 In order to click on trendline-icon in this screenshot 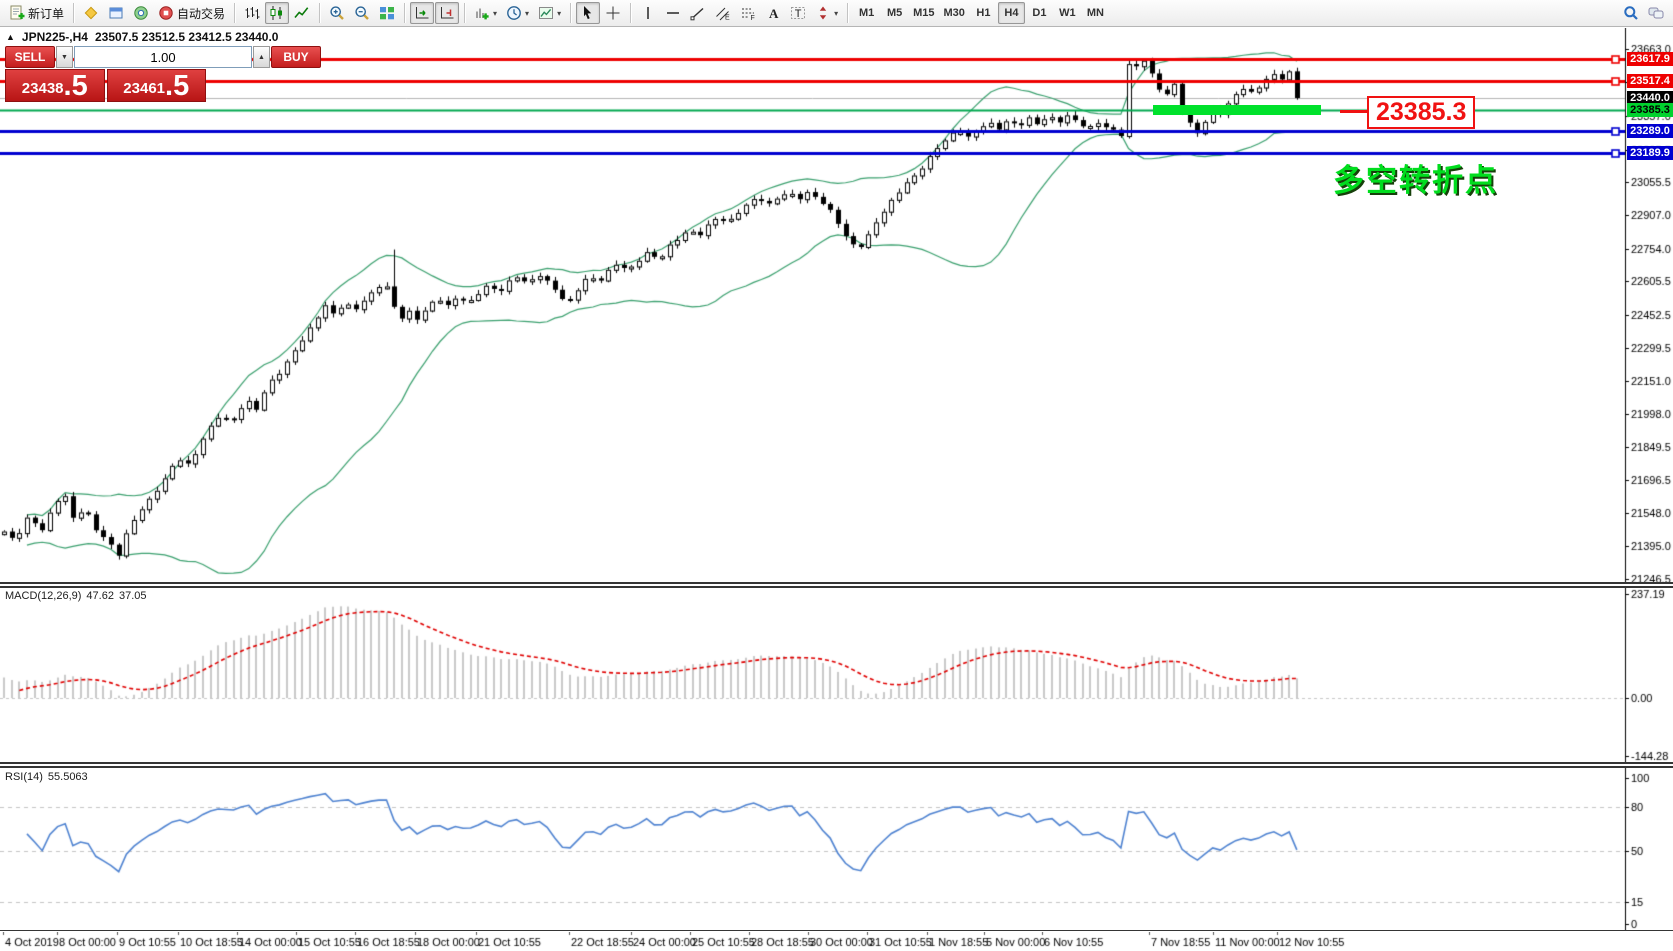, I will do `click(698, 13)`.